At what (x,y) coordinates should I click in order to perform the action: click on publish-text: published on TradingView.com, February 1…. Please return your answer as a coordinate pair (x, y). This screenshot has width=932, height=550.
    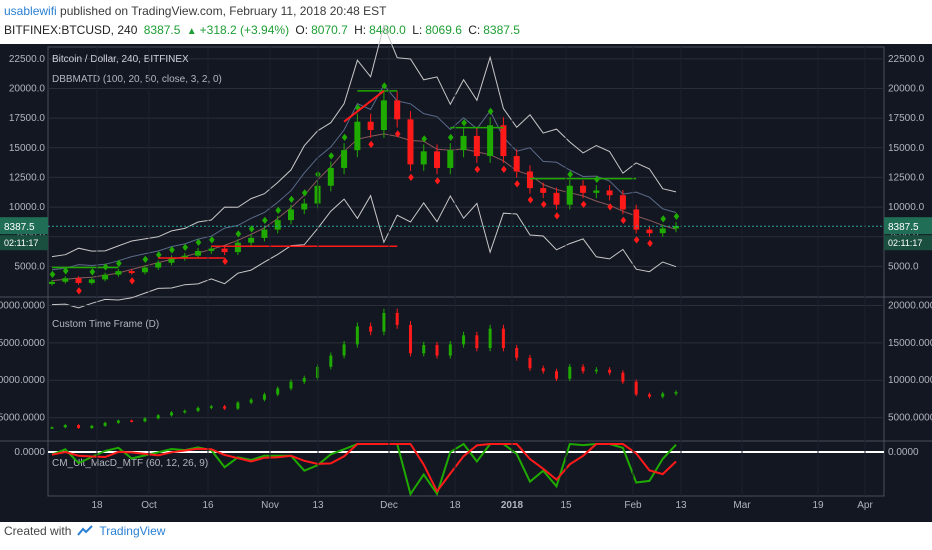
    Looking at the image, I should click on (221, 11).